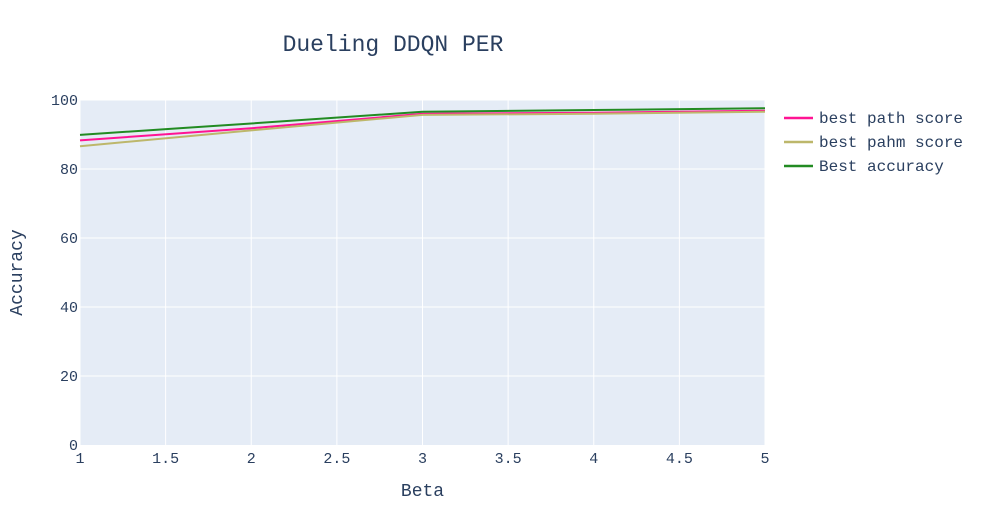 The image size is (981, 530). What do you see at coordinates (251, 459) in the screenshot?
I see `x-tick-label: 2` at bounding box center [251, 459].